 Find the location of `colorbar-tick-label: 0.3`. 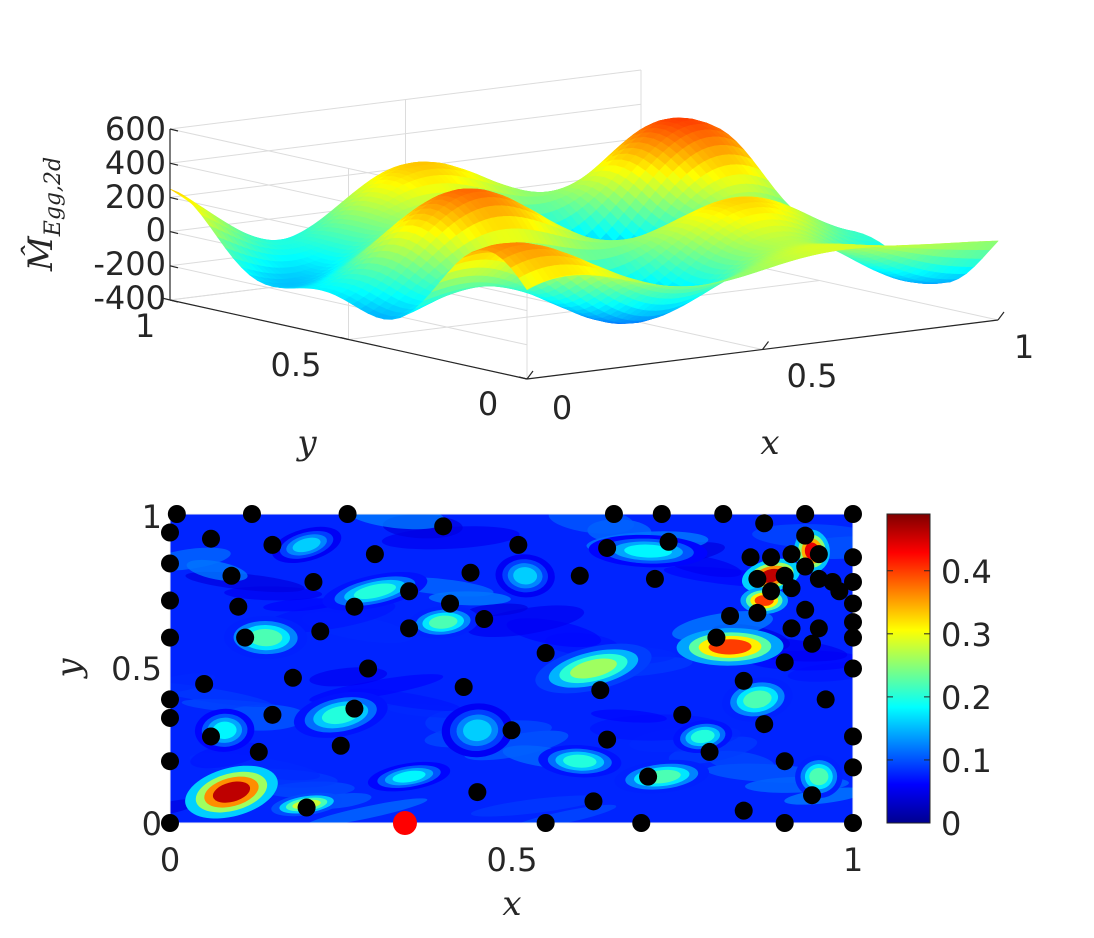

colorbar-tick-label: 0.3 is located at coordinates (966, 635).